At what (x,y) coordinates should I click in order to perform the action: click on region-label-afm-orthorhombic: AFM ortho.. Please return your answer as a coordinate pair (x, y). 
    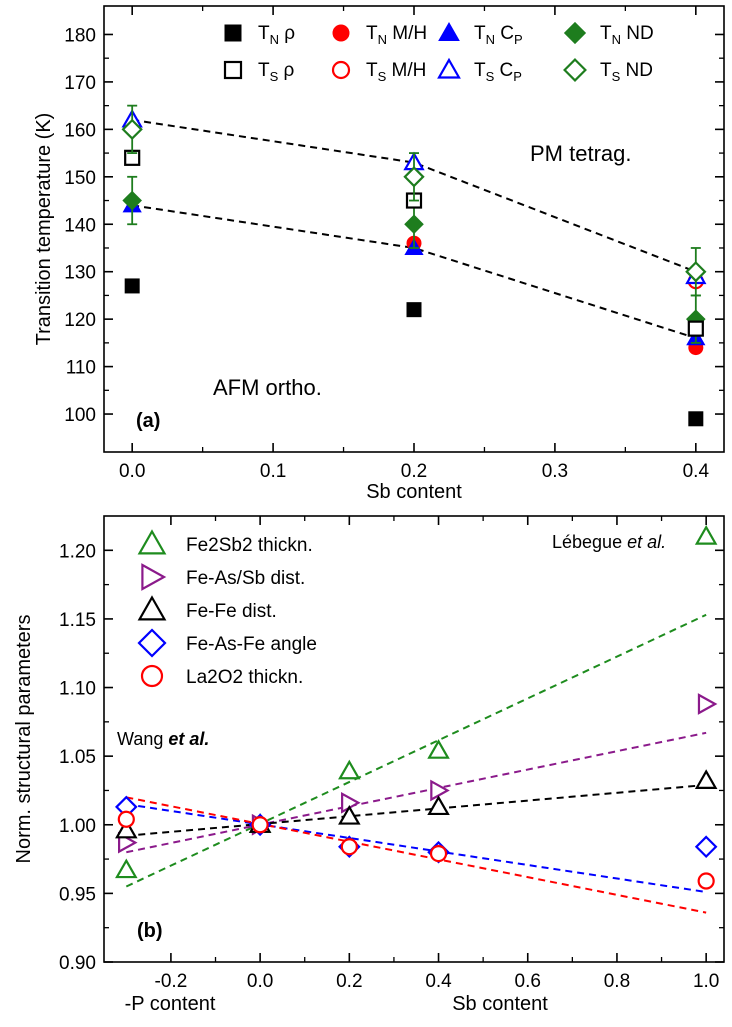
    Looking at the image, I should click on (267, 387).